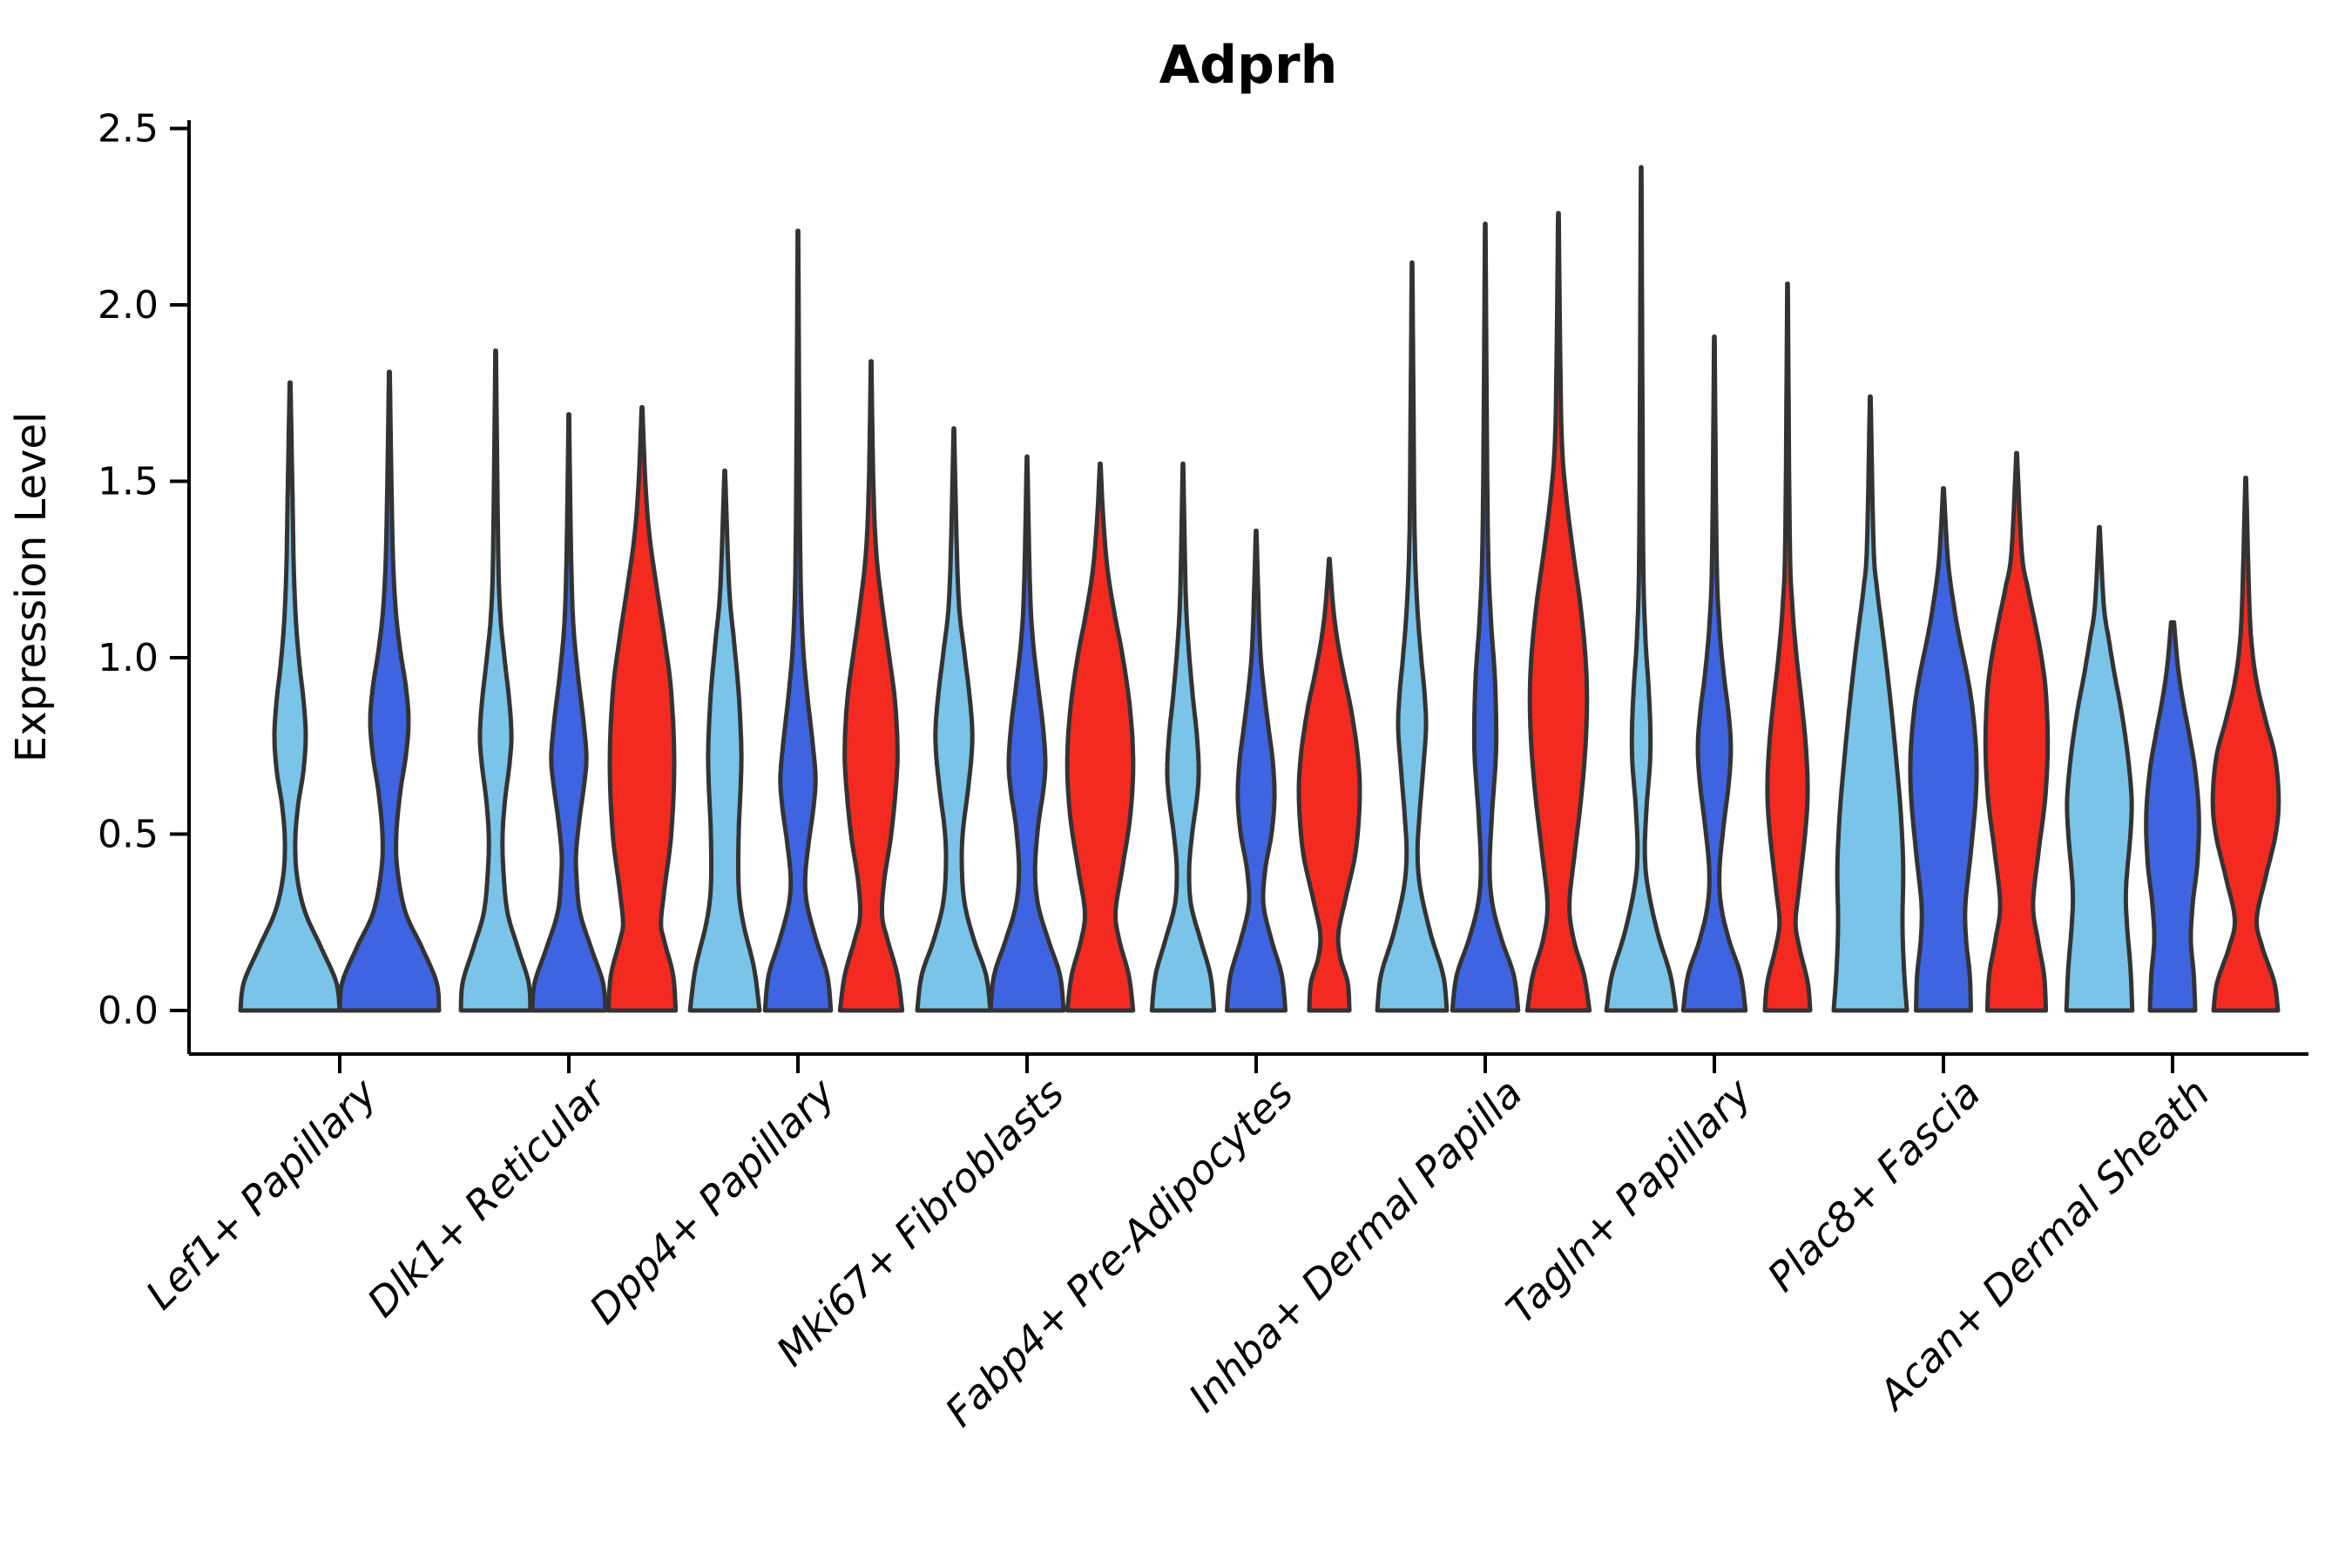 This screenshot has width=2352, height=1568. I want to click on violin-dlk1-dark_blue, so click(569, 712).